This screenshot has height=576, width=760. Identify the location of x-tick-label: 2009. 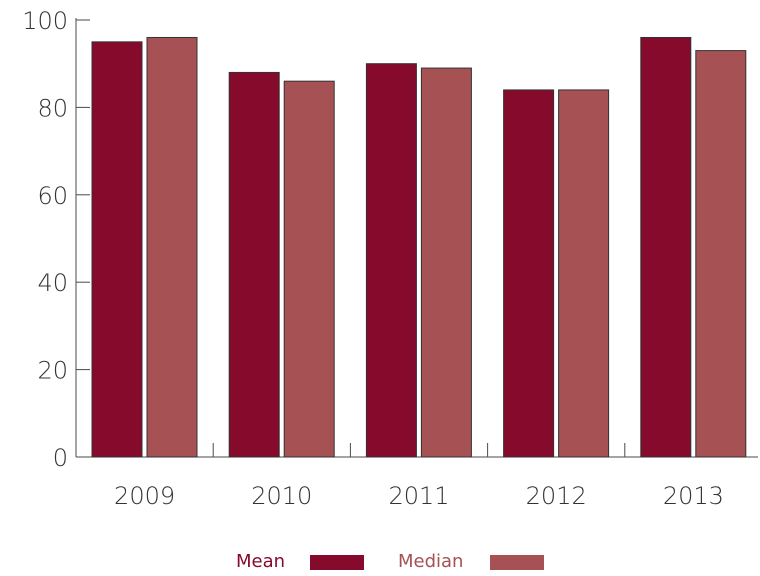
(144, 496).